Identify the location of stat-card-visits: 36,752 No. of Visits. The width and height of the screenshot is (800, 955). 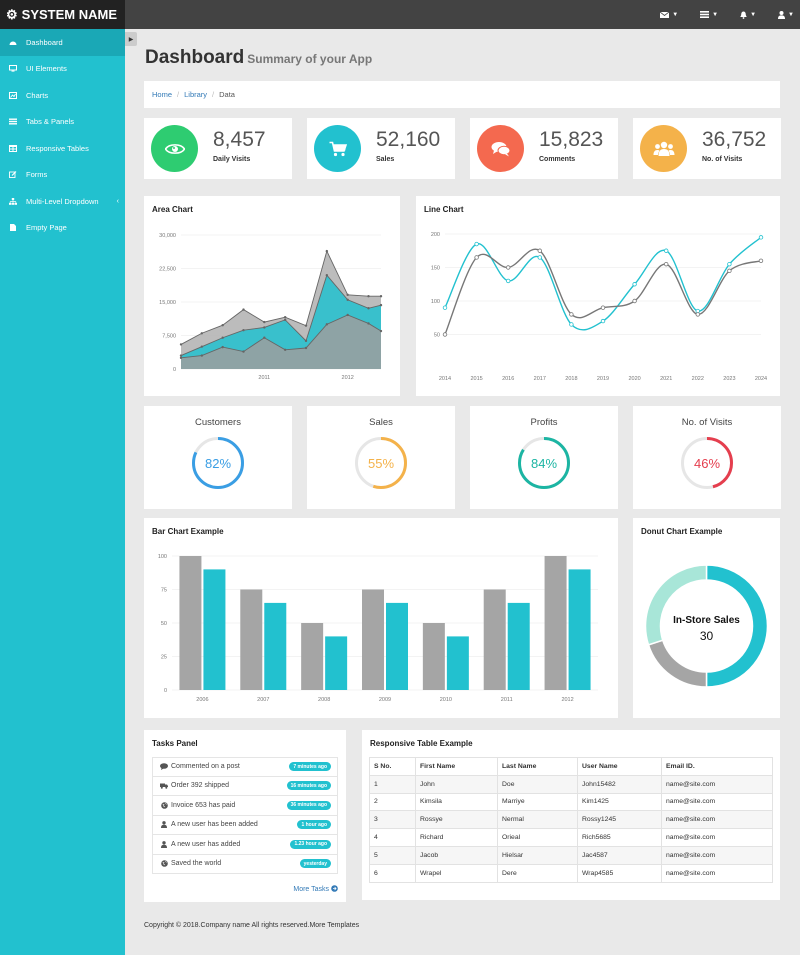
(707, 148).